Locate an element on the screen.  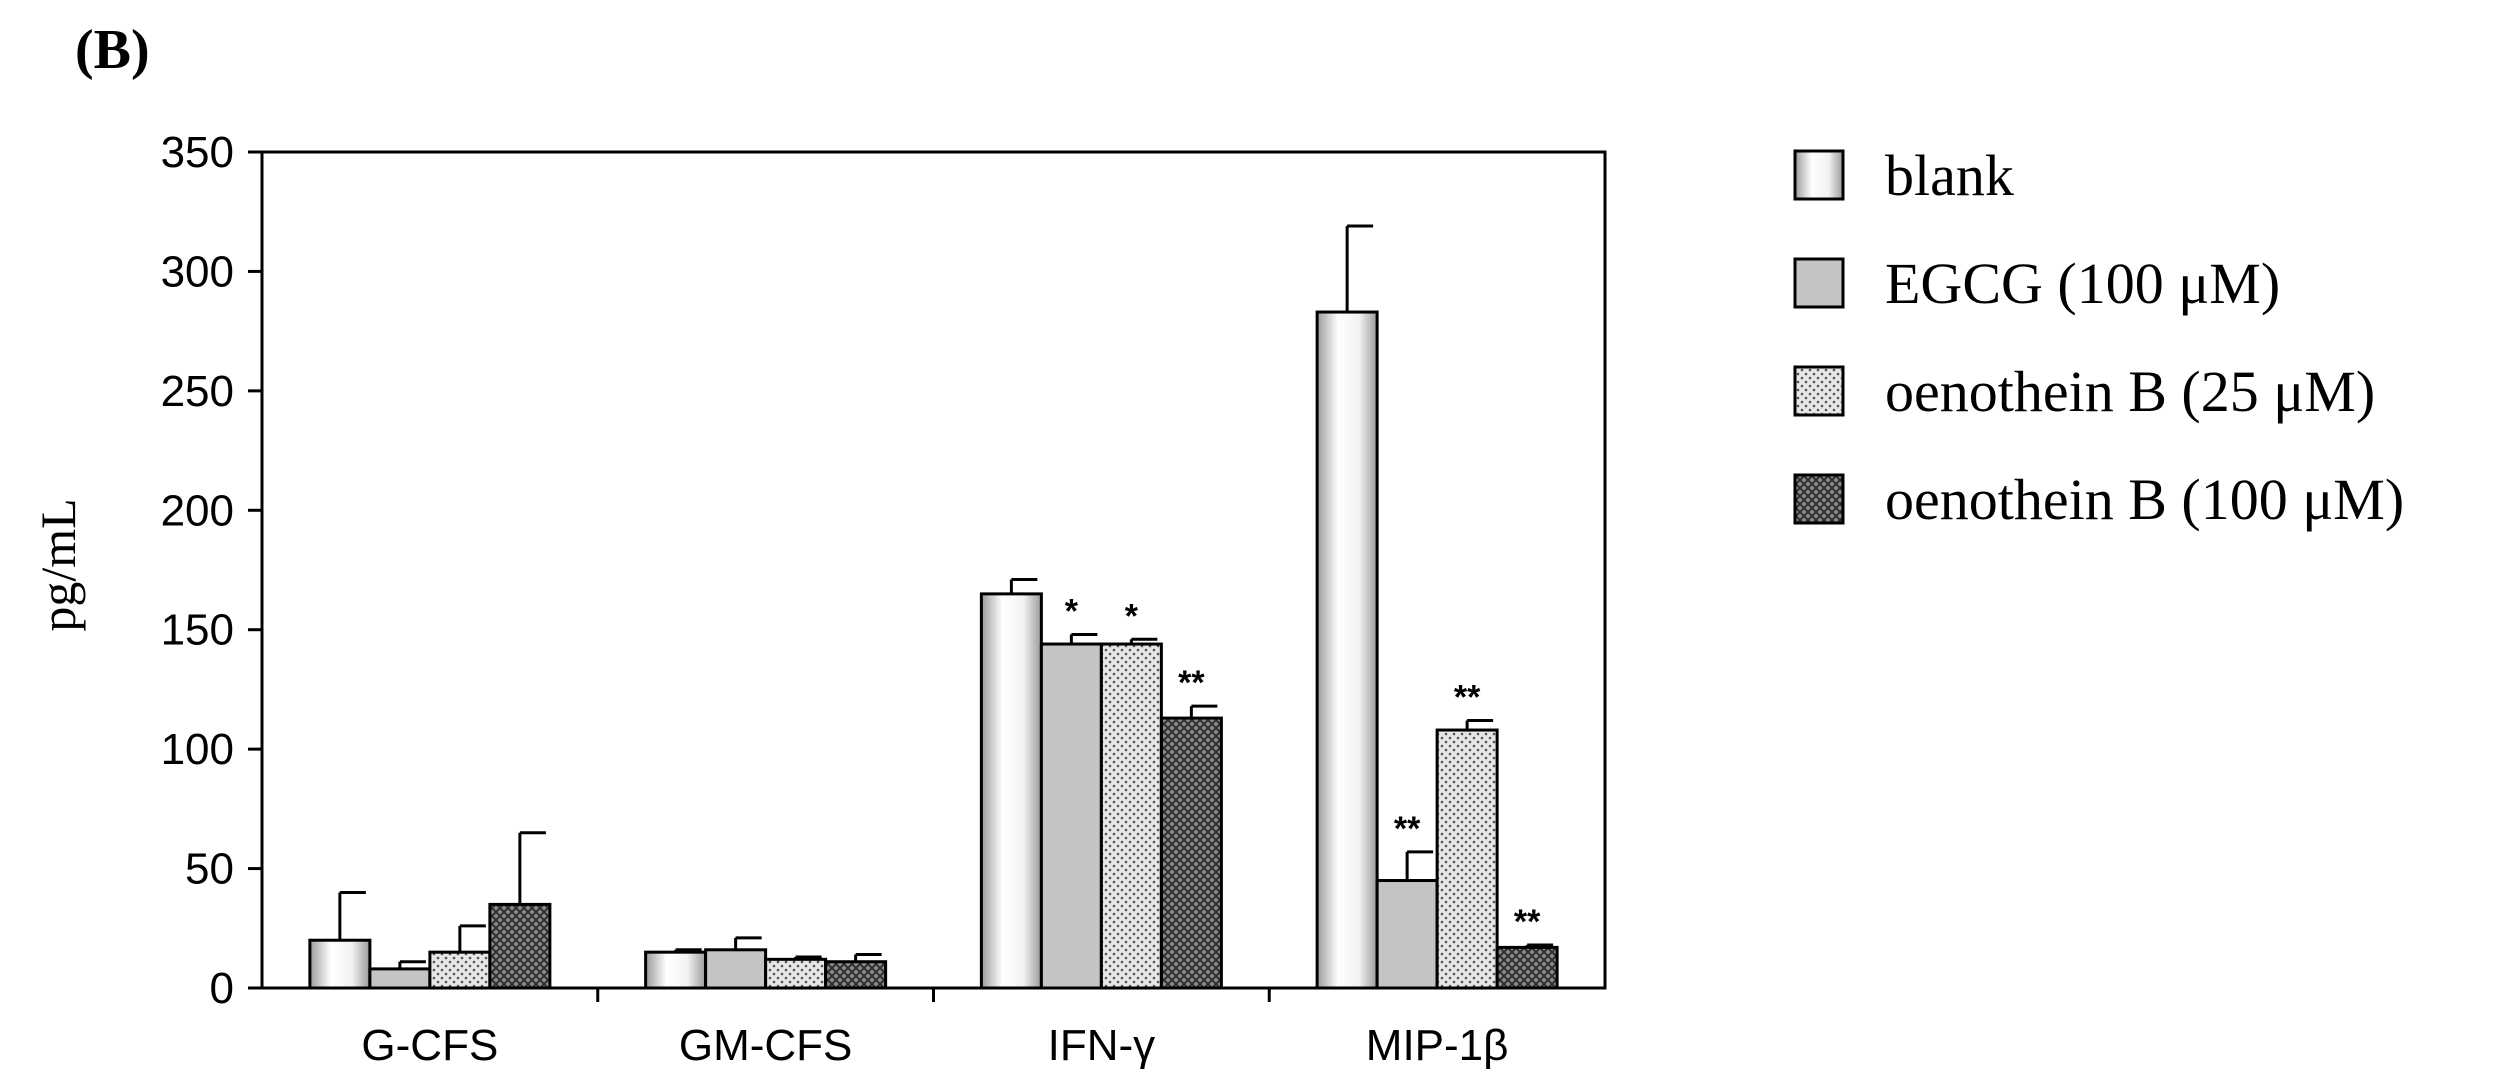
legend-entry: oenothein B (25 μM) is located at coordinates (2130, 391).